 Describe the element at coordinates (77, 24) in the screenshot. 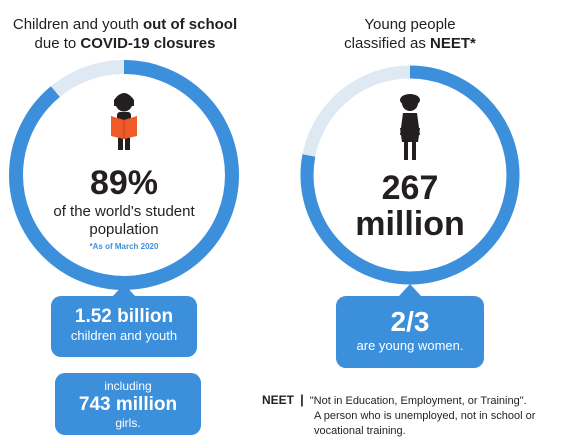

I see `left-heading-text: Children and youth` at that location.